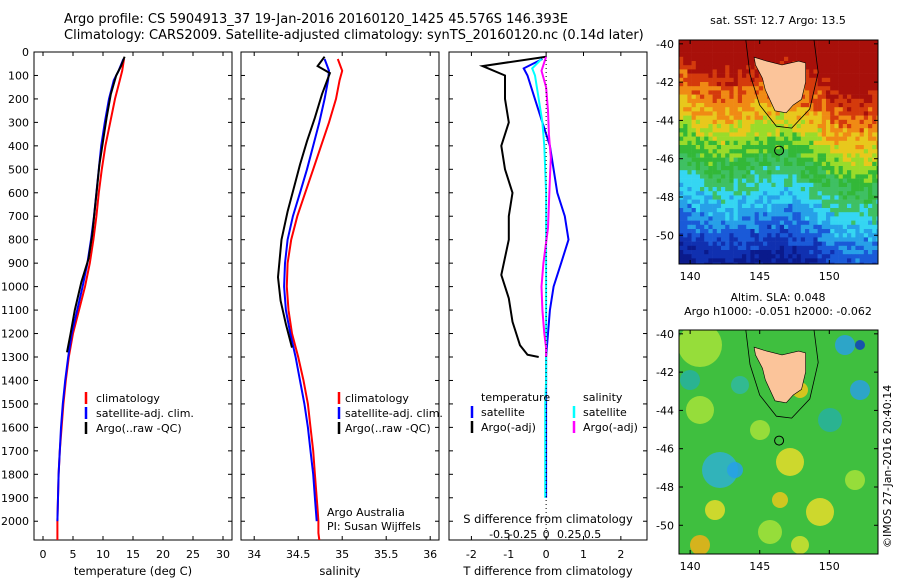 This screenshot has height=580, width=900. Describe the element at coordinates (15, 357) in the screenshot. I see `depth-tick-label: 1300` at that location.